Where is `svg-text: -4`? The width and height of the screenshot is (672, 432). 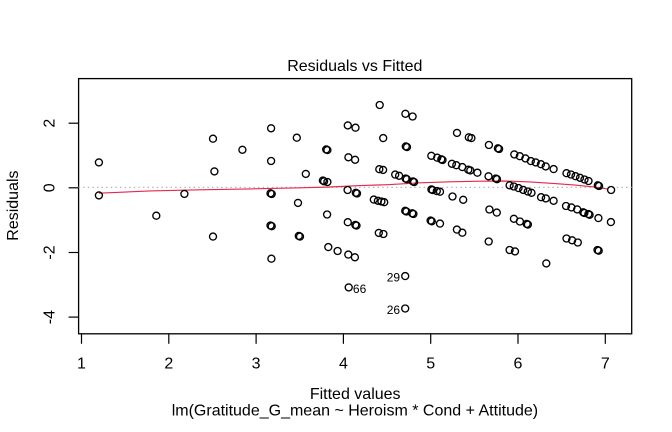 svg-text: -4 is located at coordinates (50, 317).